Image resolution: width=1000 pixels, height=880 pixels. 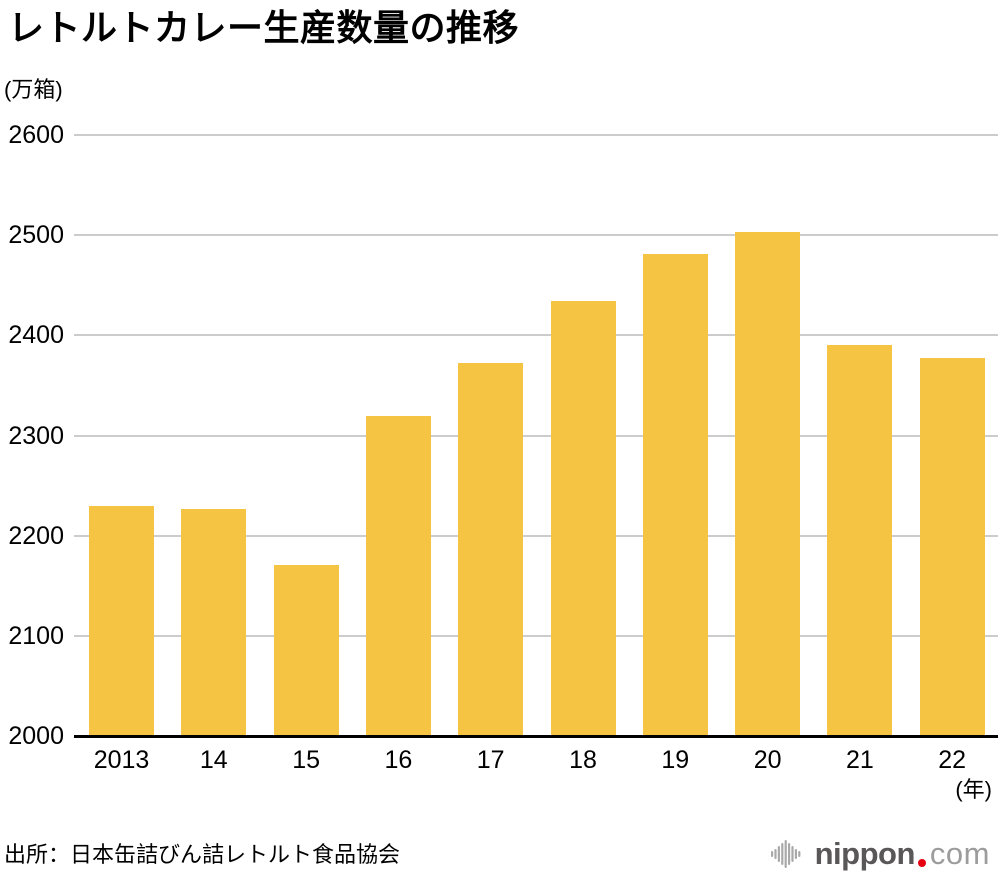 What do you see at coordinates (583, 760) in the screenshot?
I see `x-tick-label-18: 18` at bounding box center [583, 760].